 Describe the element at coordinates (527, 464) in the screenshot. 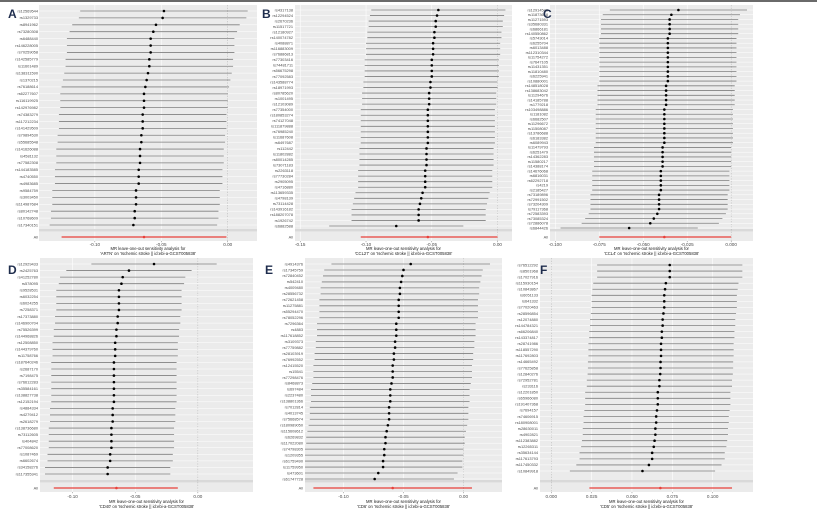

I see `snp-label: rs117450332` at that location.